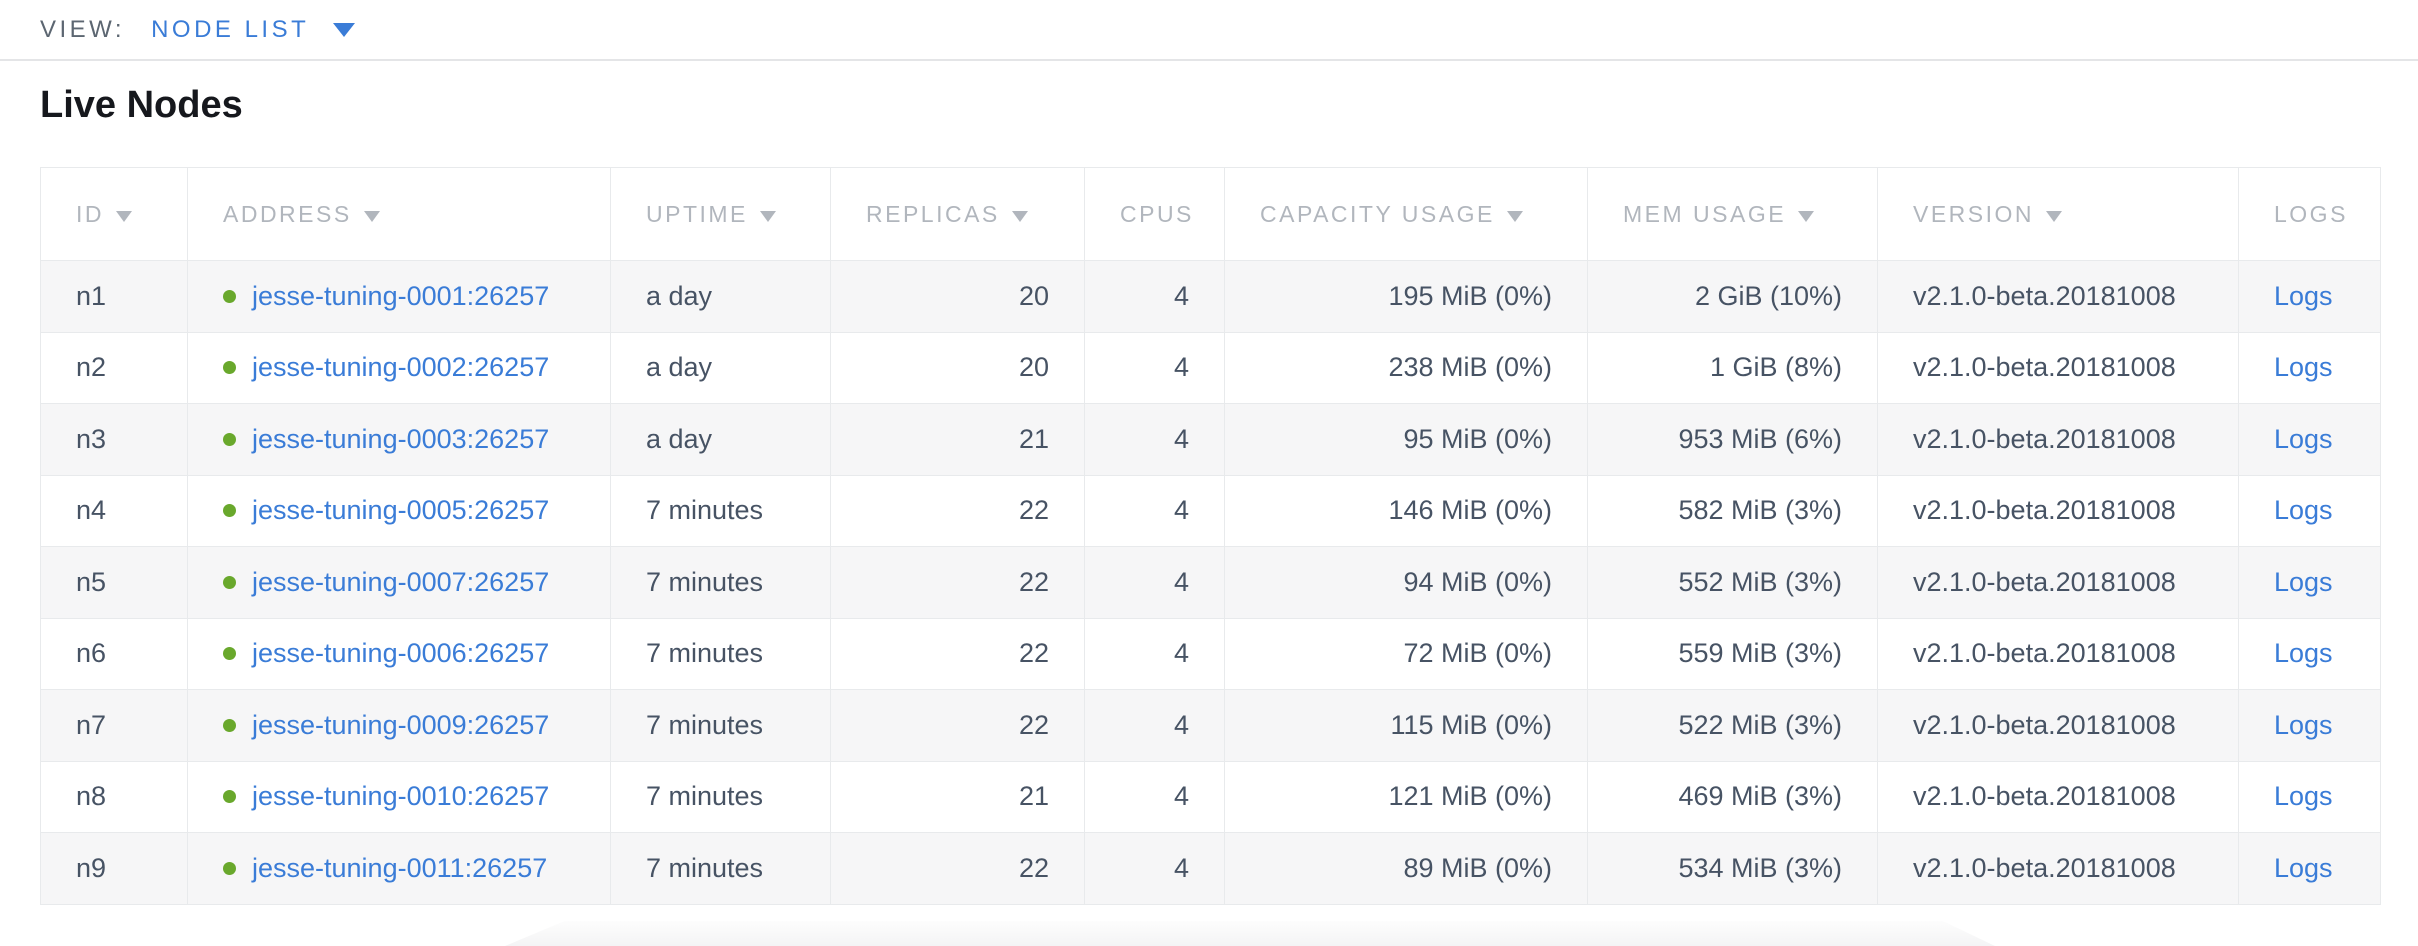 This screenshot has width=2418, height=946. Describe the element at coordinates (2311, 213) in the screenshot. I see `column-label: LOGS` at that location.